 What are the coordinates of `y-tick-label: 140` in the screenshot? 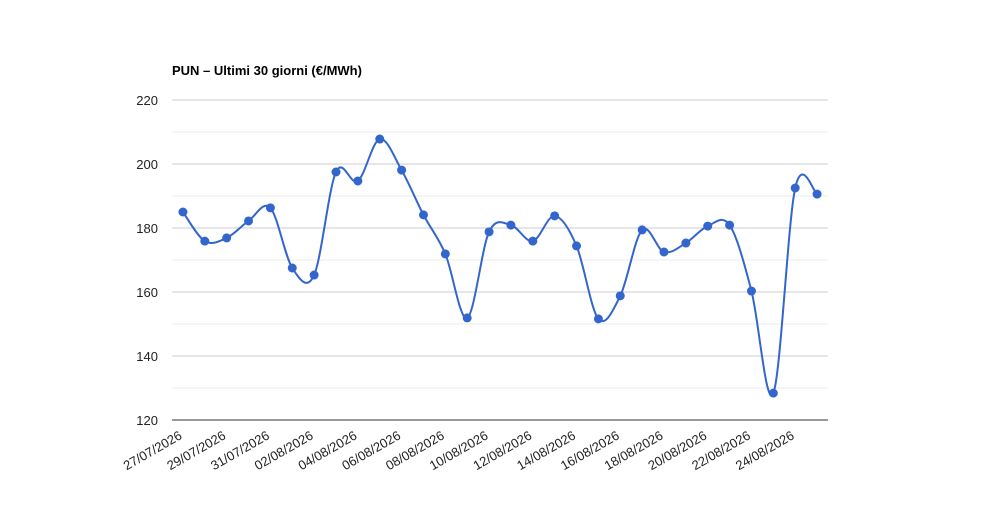 It's located at (147, 356).